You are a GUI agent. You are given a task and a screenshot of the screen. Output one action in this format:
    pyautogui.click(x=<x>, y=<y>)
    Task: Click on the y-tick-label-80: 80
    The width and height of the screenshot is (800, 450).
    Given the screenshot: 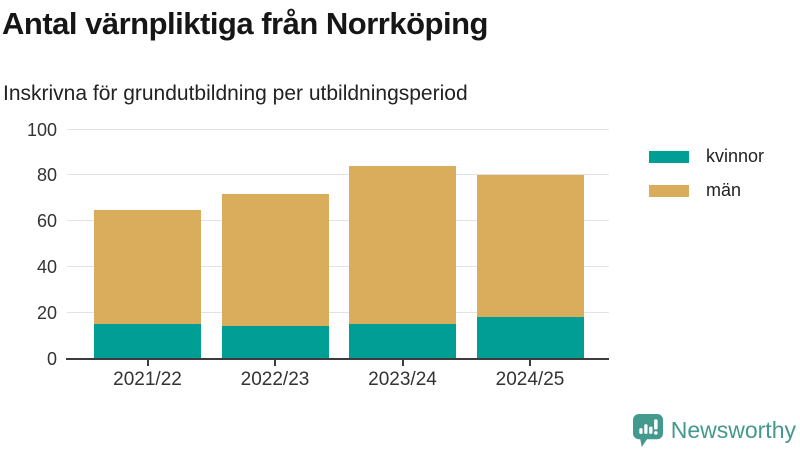 What is the action you would take?
    pyautogui.click(x=46, y=175)
    